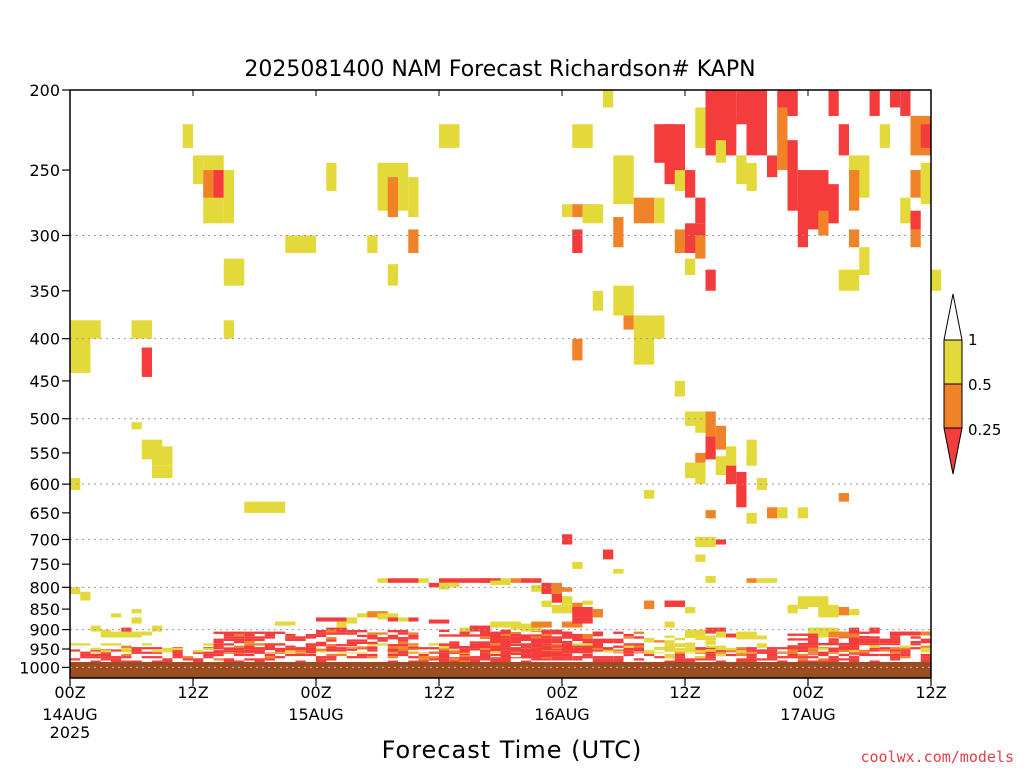  Describe the element at coordinates (937, 757) in the screenshot. I see `credit-text: coolwx.com/models` at that location.